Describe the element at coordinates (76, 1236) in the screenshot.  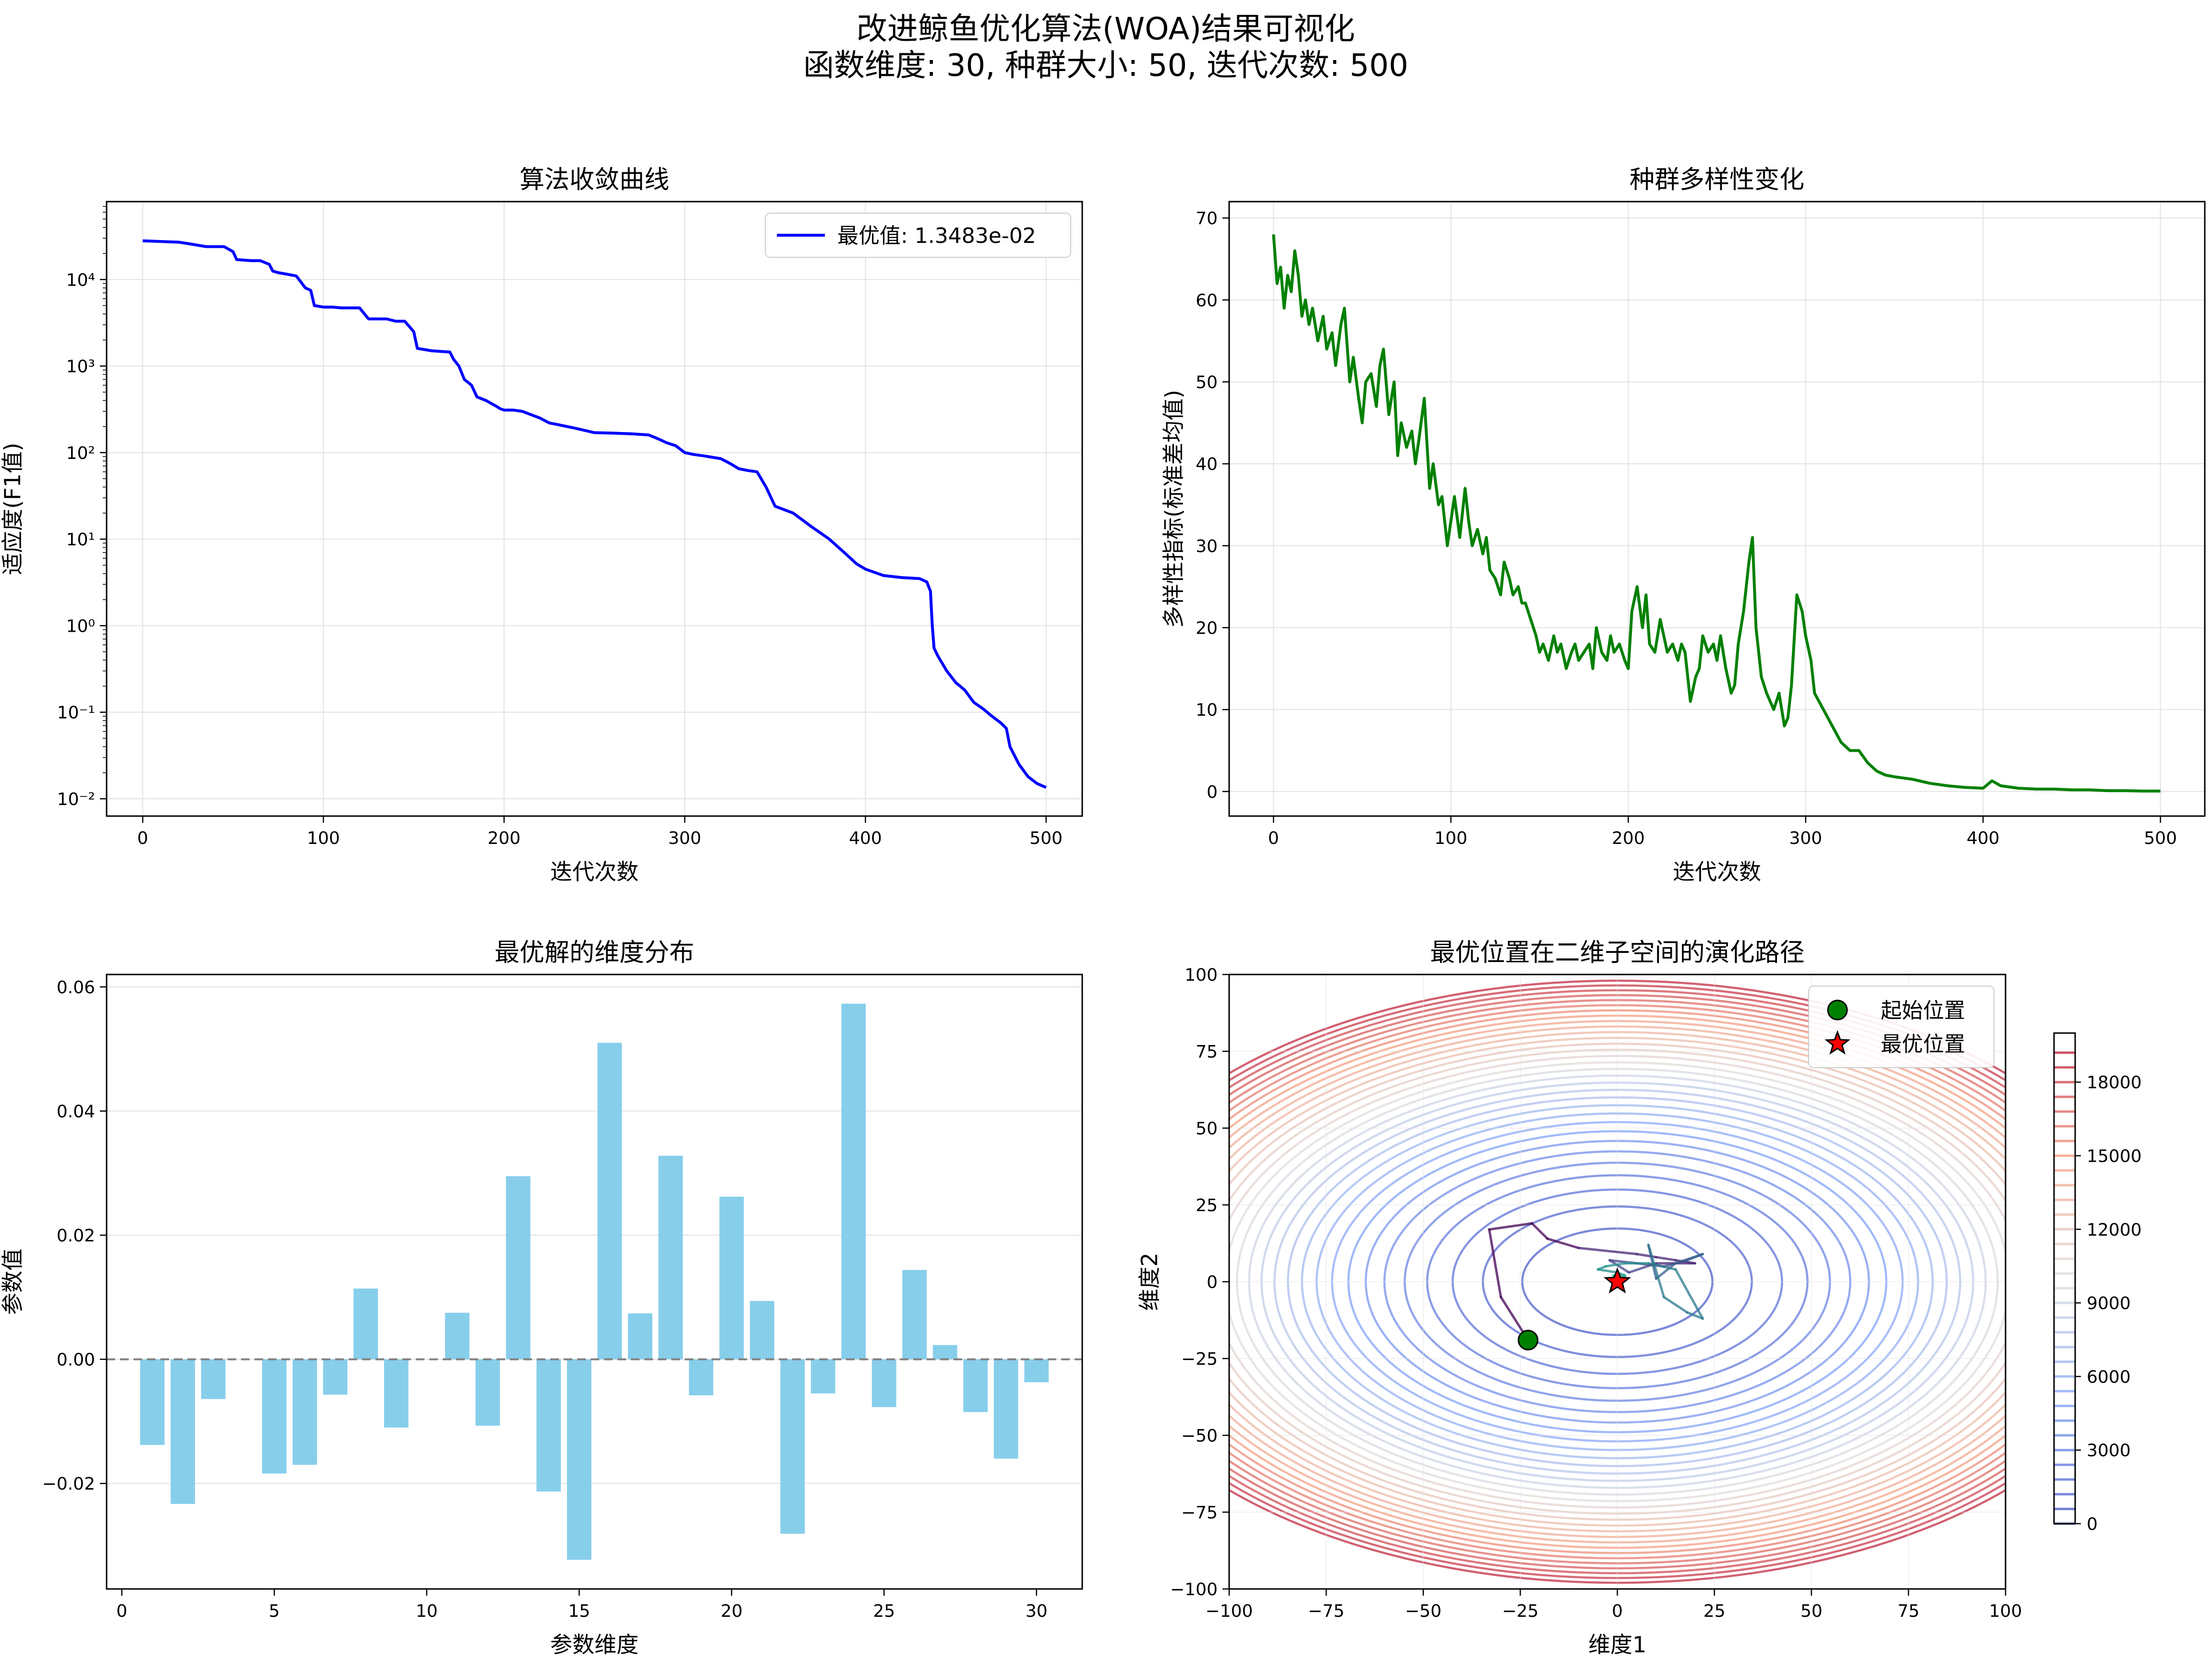
I see `y-tick-label: 0.02` at that location.